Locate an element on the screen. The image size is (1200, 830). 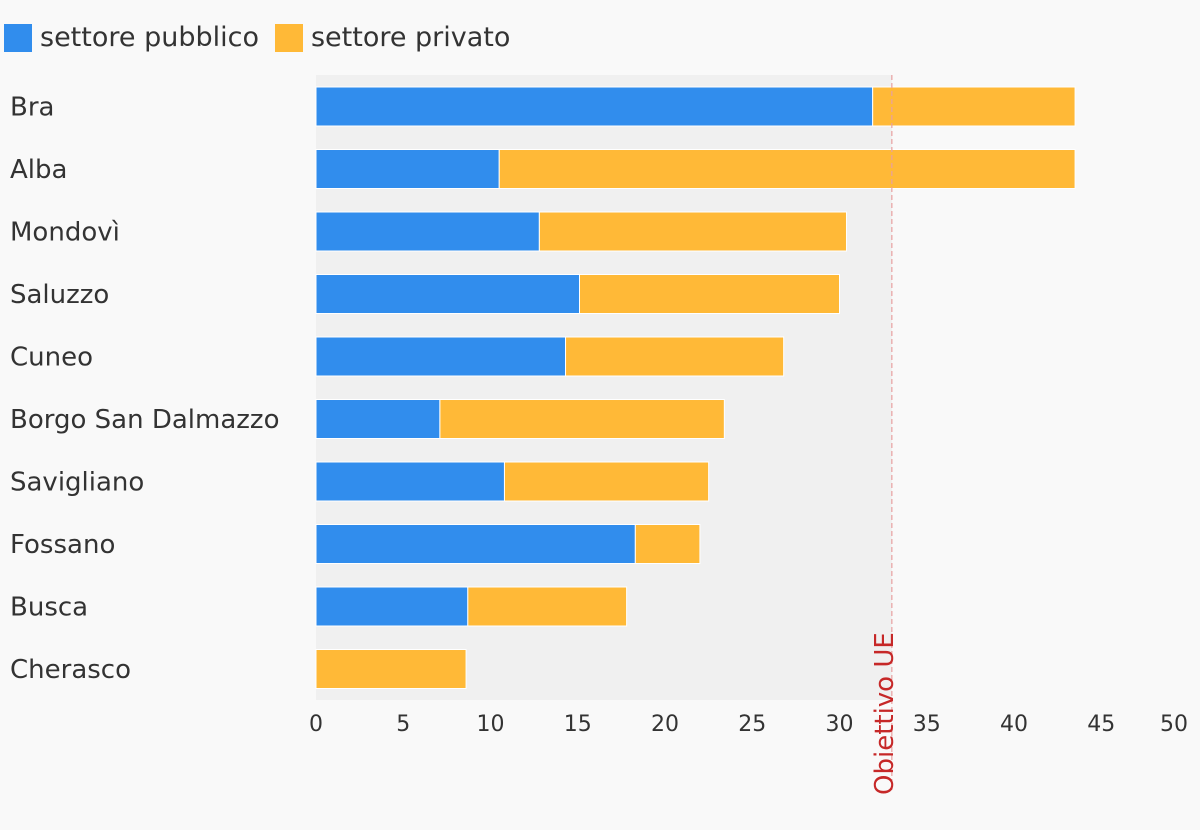
legend-item-private: settore privato is located at coordinates (392, 37).